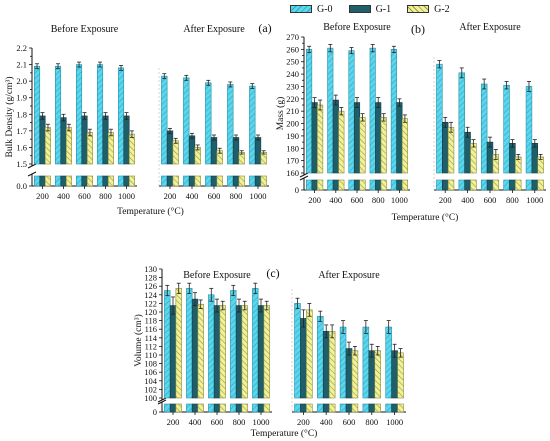 This screenshot has width=550, height=441. What do you see at coordinates (292, 148) in the screenshot?
I see `y-tick-label: 180` at bounding box center [292, 148].